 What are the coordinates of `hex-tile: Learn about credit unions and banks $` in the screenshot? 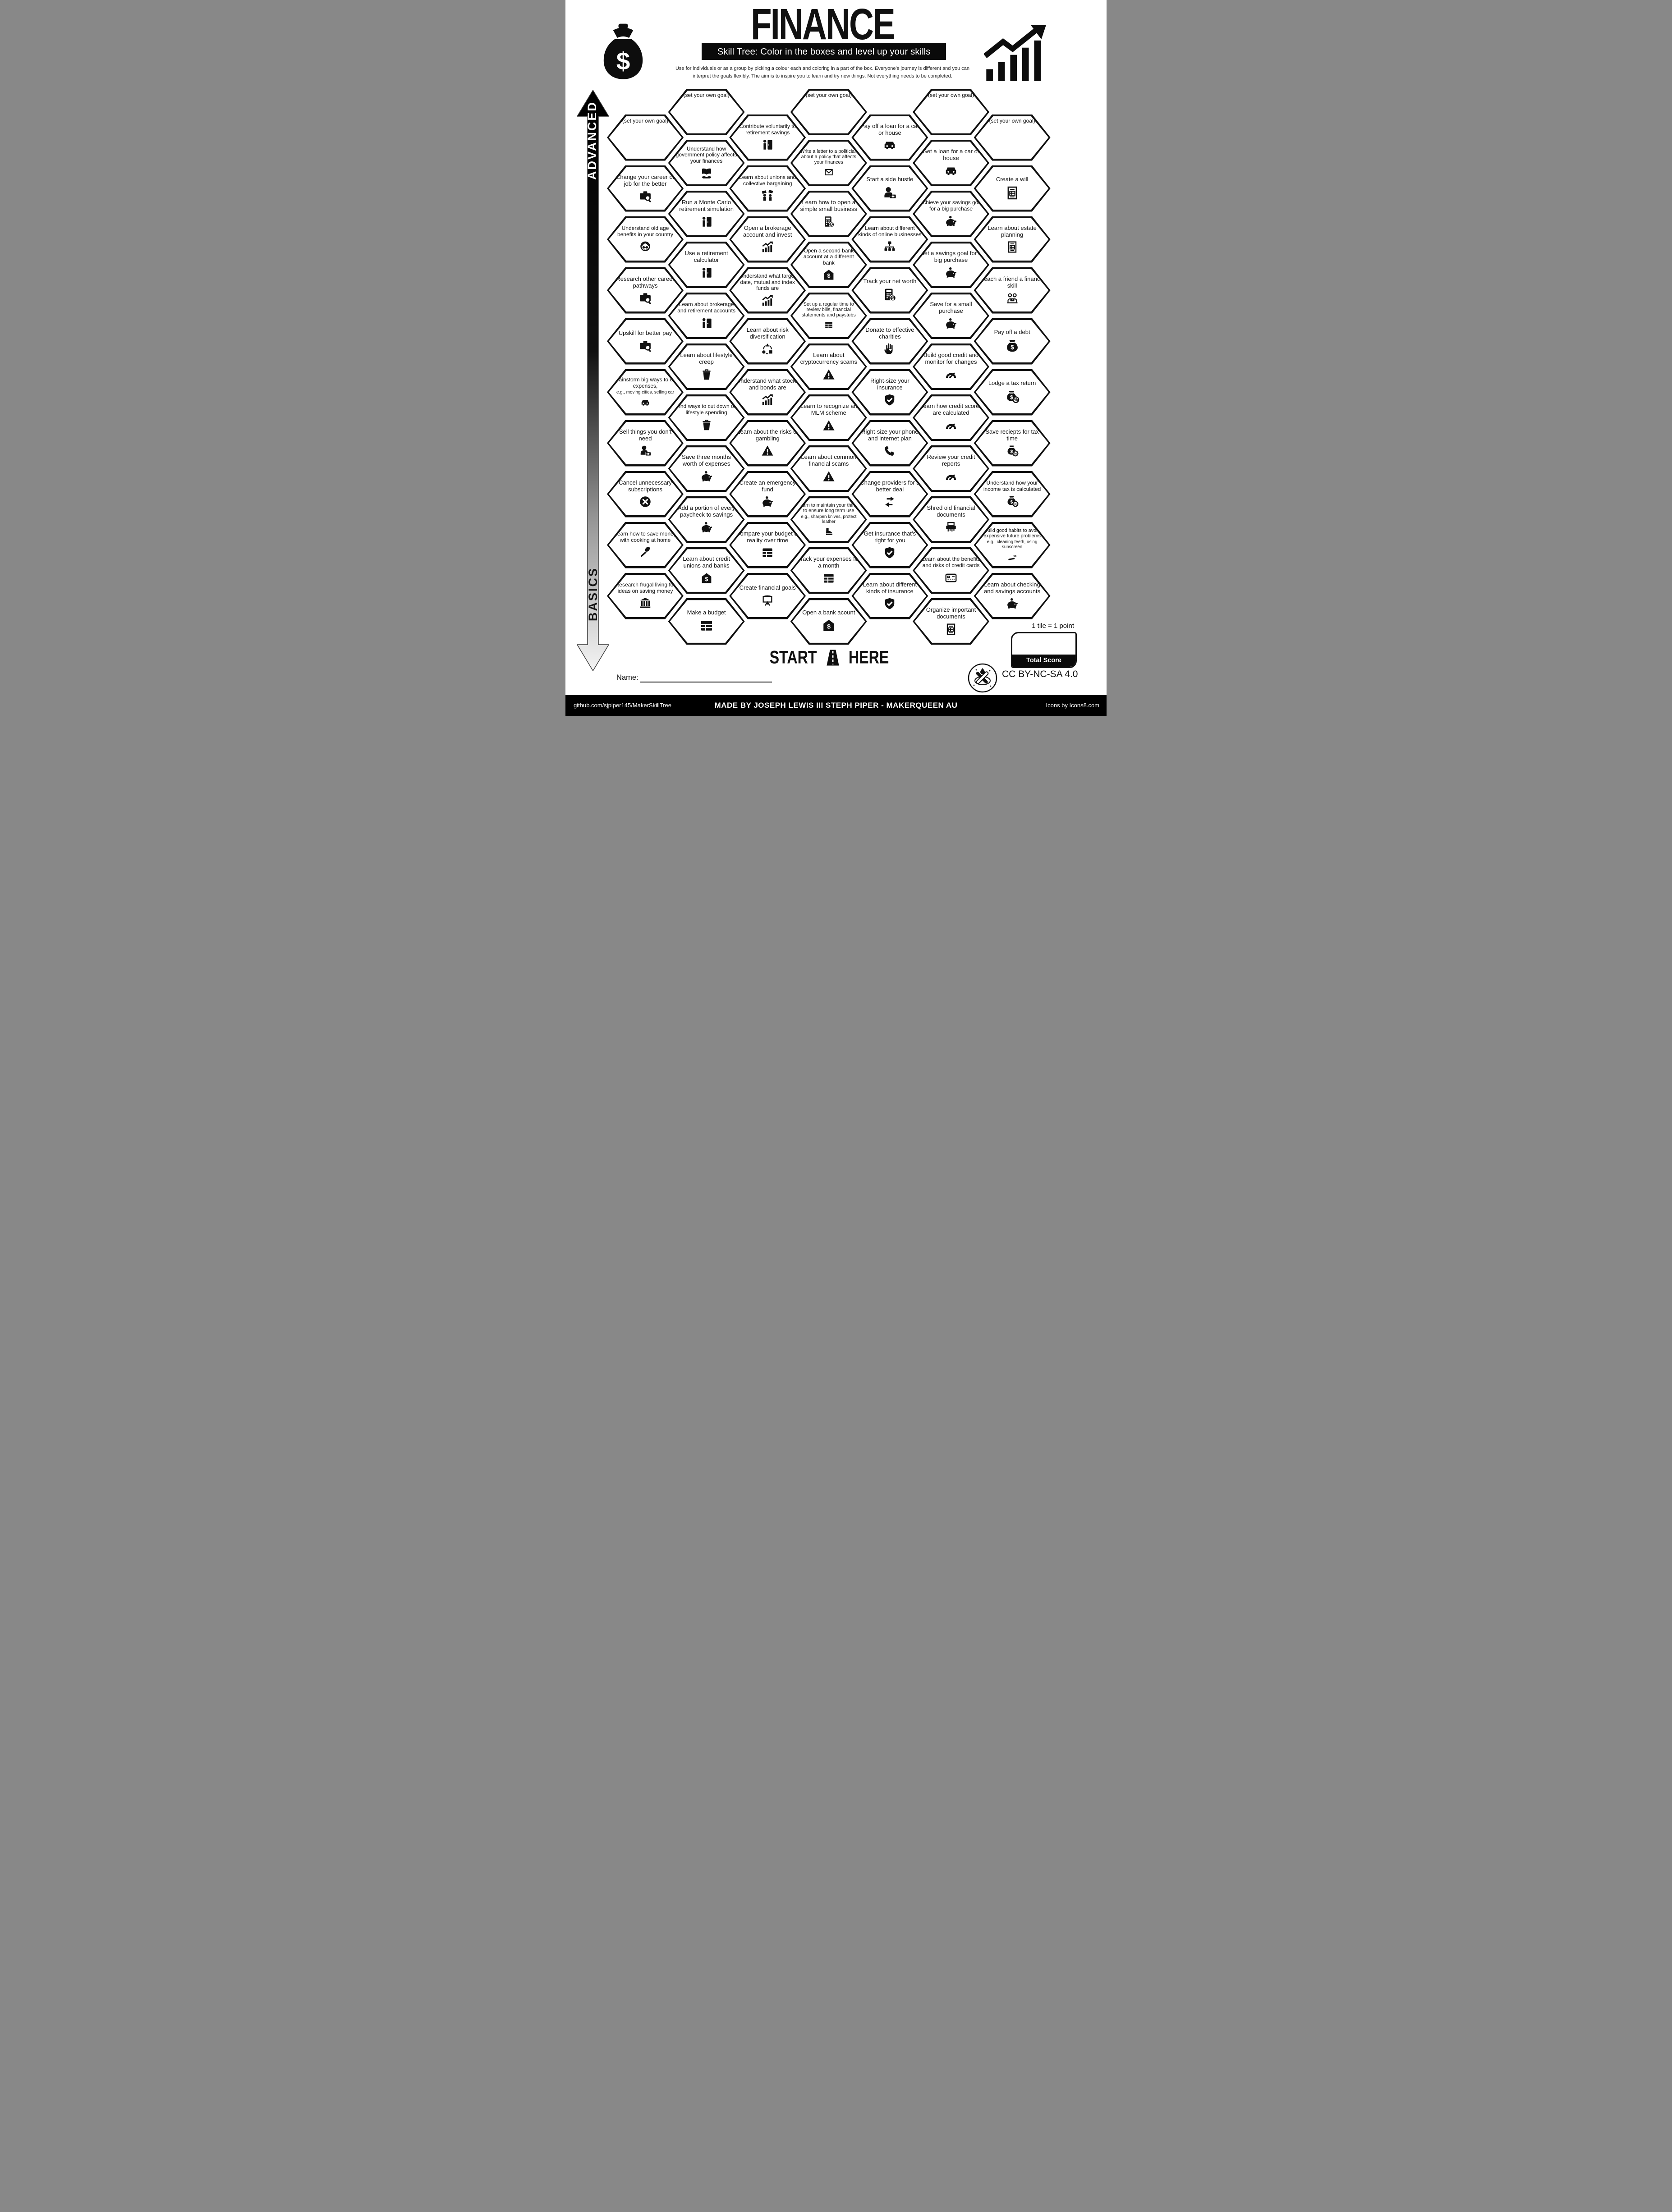 It's located at (706, 570).